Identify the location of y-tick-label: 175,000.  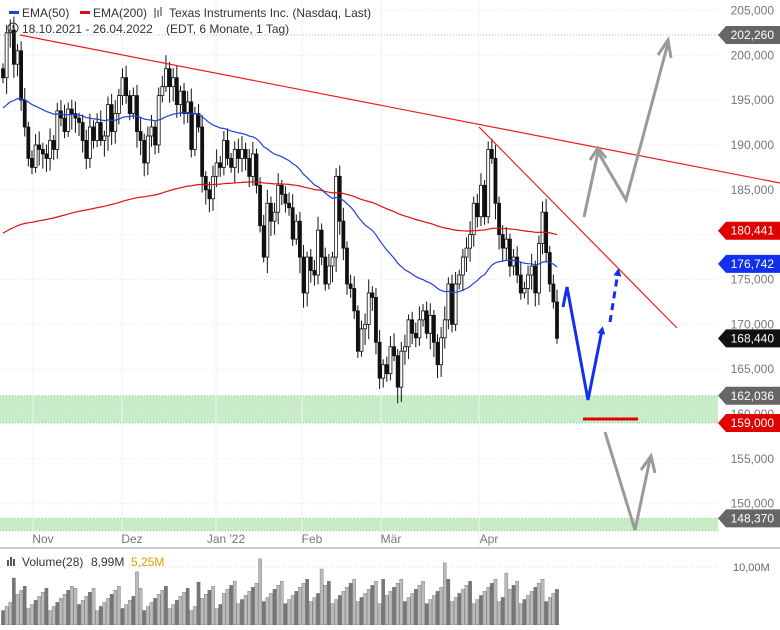
(753, 279).